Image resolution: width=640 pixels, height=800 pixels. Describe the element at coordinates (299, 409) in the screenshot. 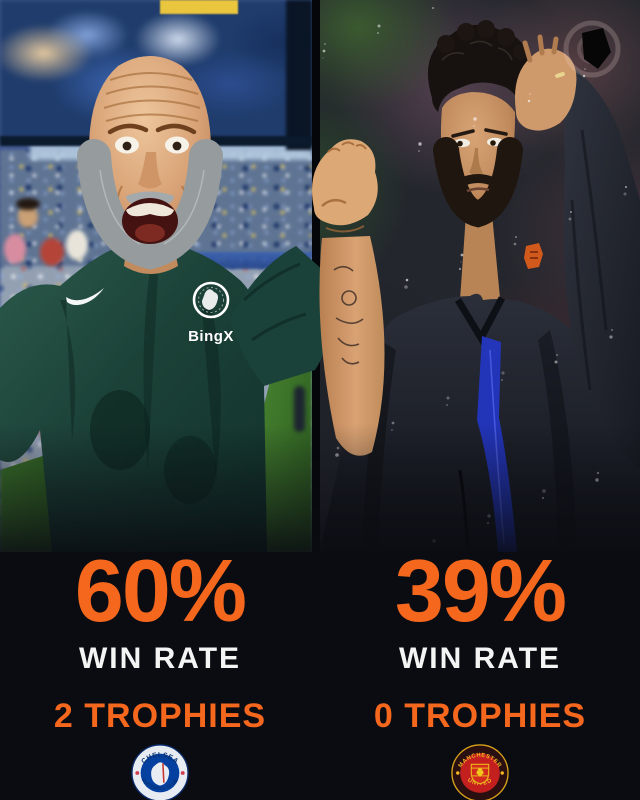

I see `distant-person` at that location.